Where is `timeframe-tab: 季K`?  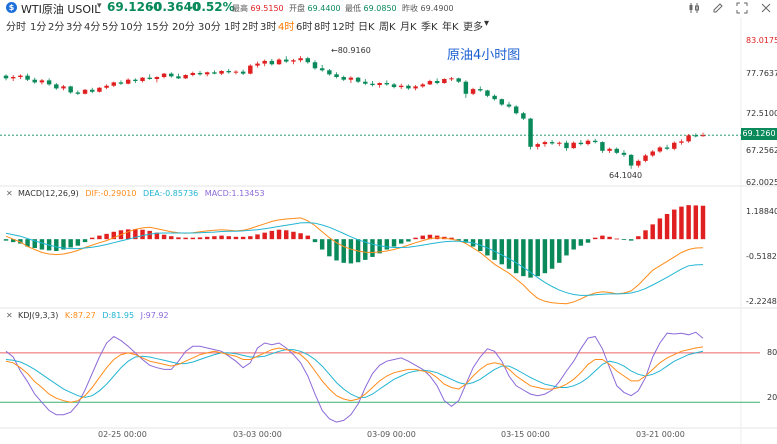
timeframe-tab: 季K is located at coordinates (429, 27).